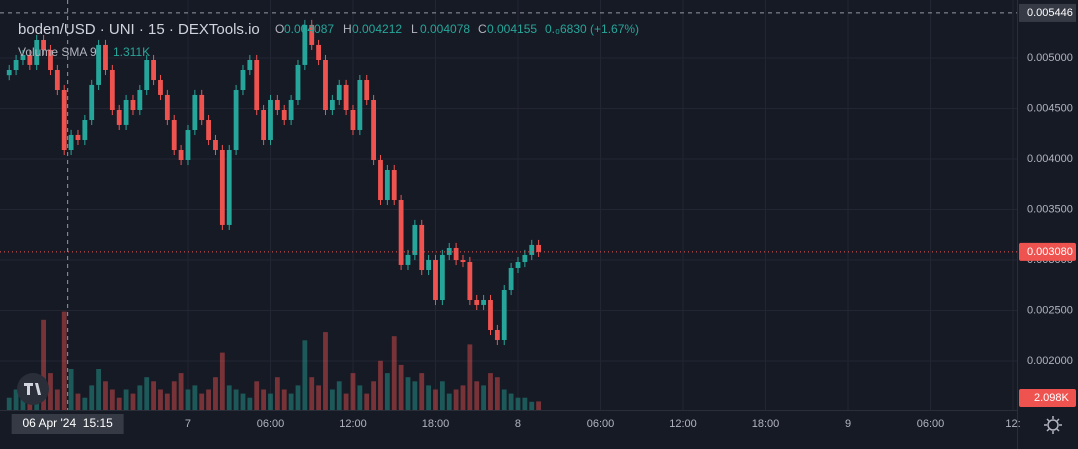 This screenshot has height=449, width=1078. Describe the element at coordinates (414, 29) in the screenshot. I see `ohlc-name: L` at that location.